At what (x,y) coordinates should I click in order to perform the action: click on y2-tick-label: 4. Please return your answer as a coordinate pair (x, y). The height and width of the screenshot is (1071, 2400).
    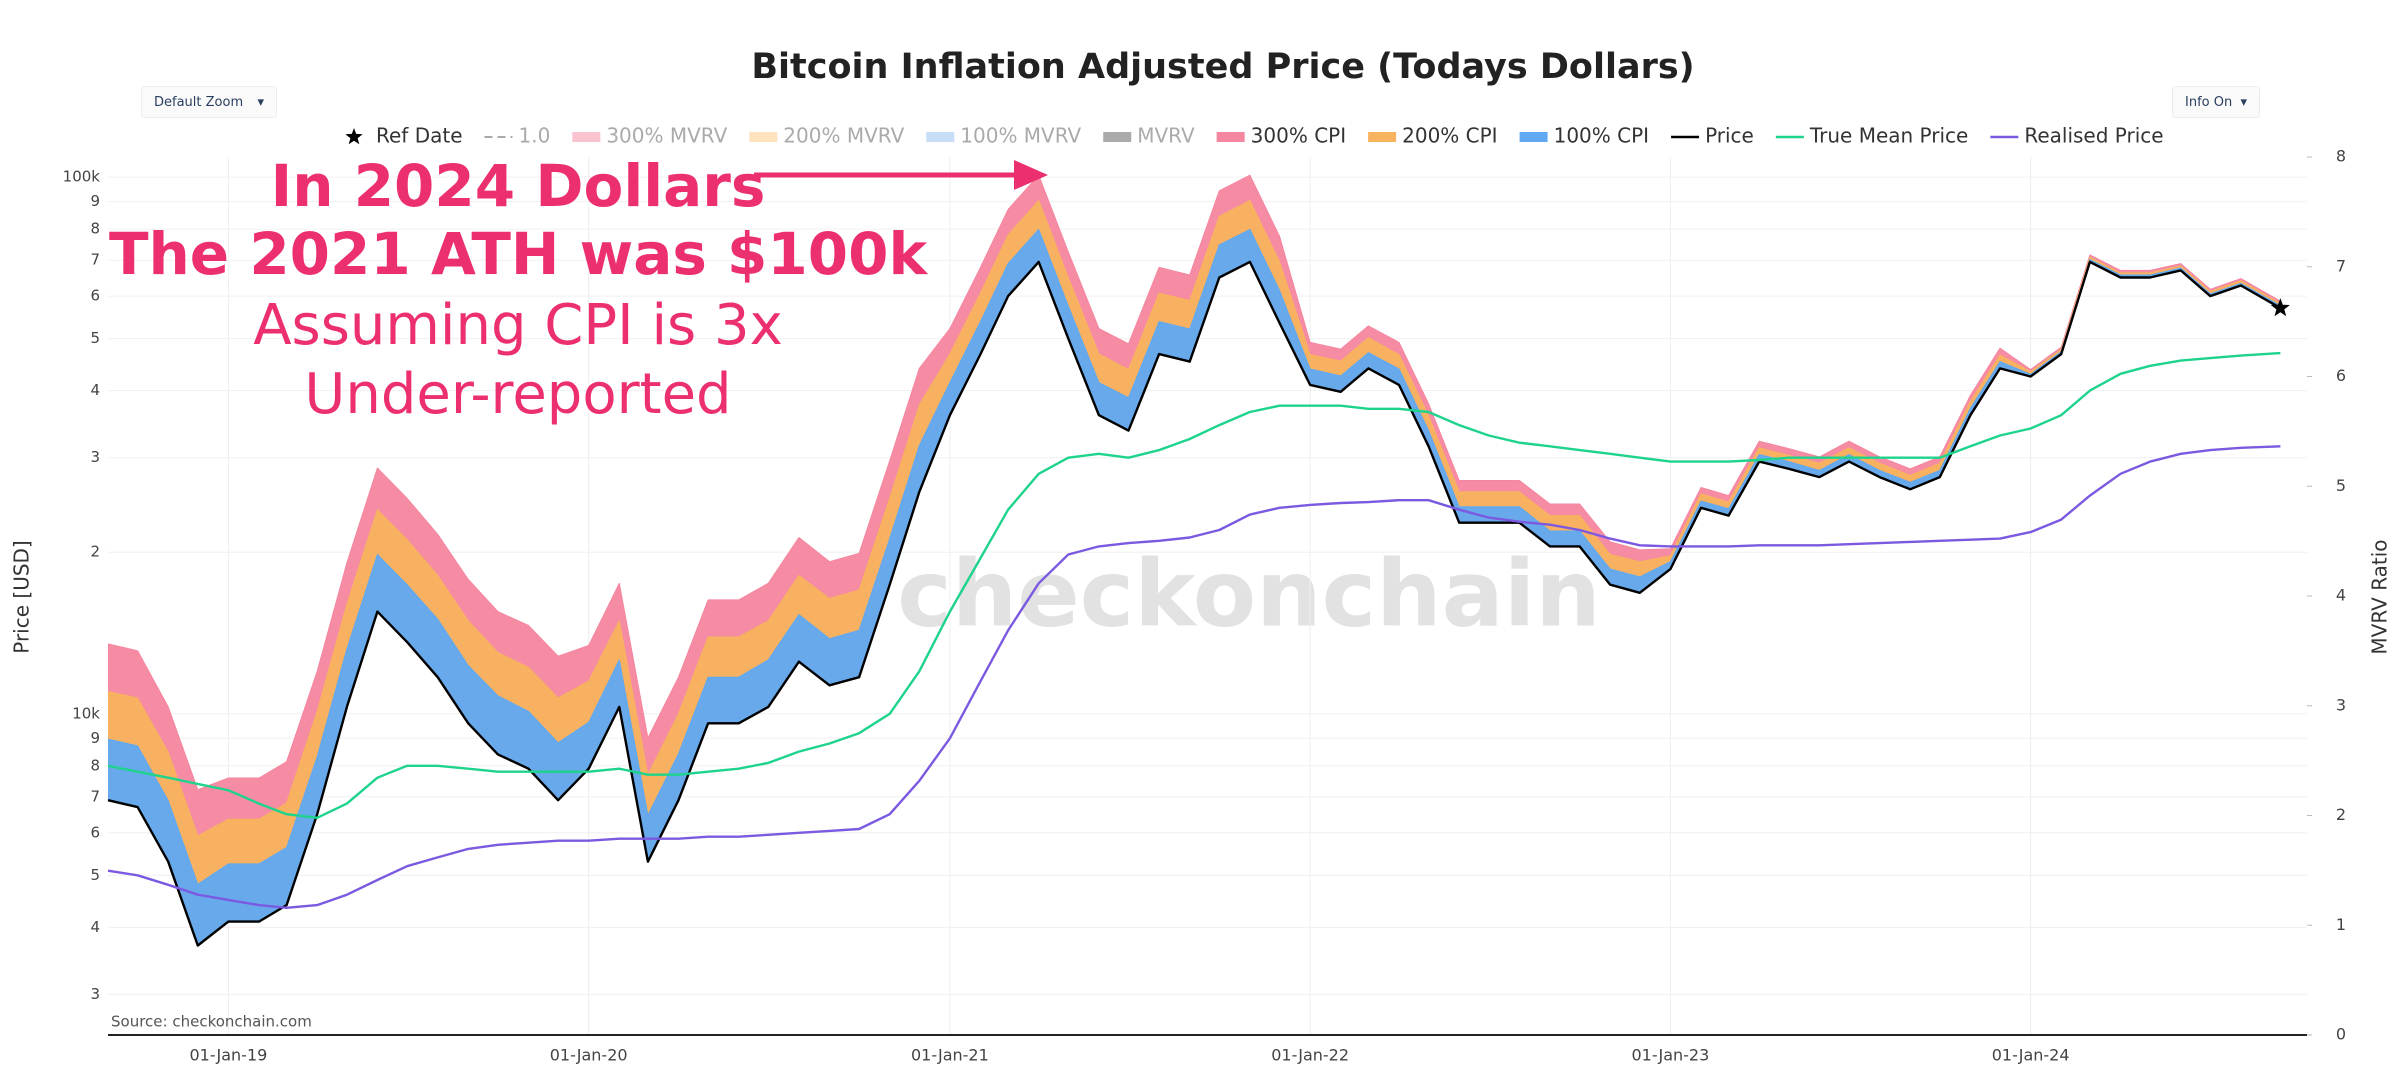
    Looking at the image, I should click on (2341, 595).